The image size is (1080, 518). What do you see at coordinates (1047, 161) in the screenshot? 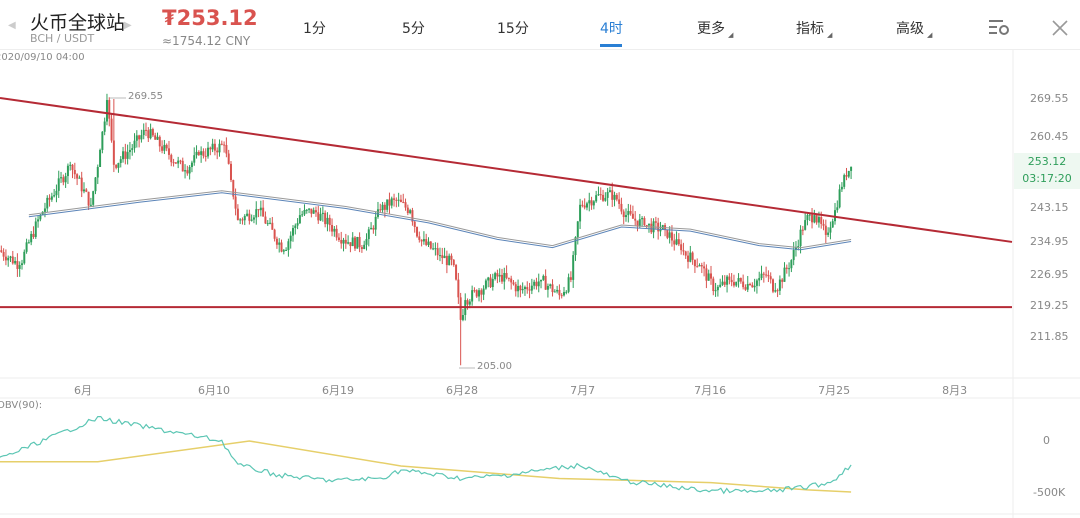
I see `last-price-value: 253.12` at bounding box center [1047, 161].